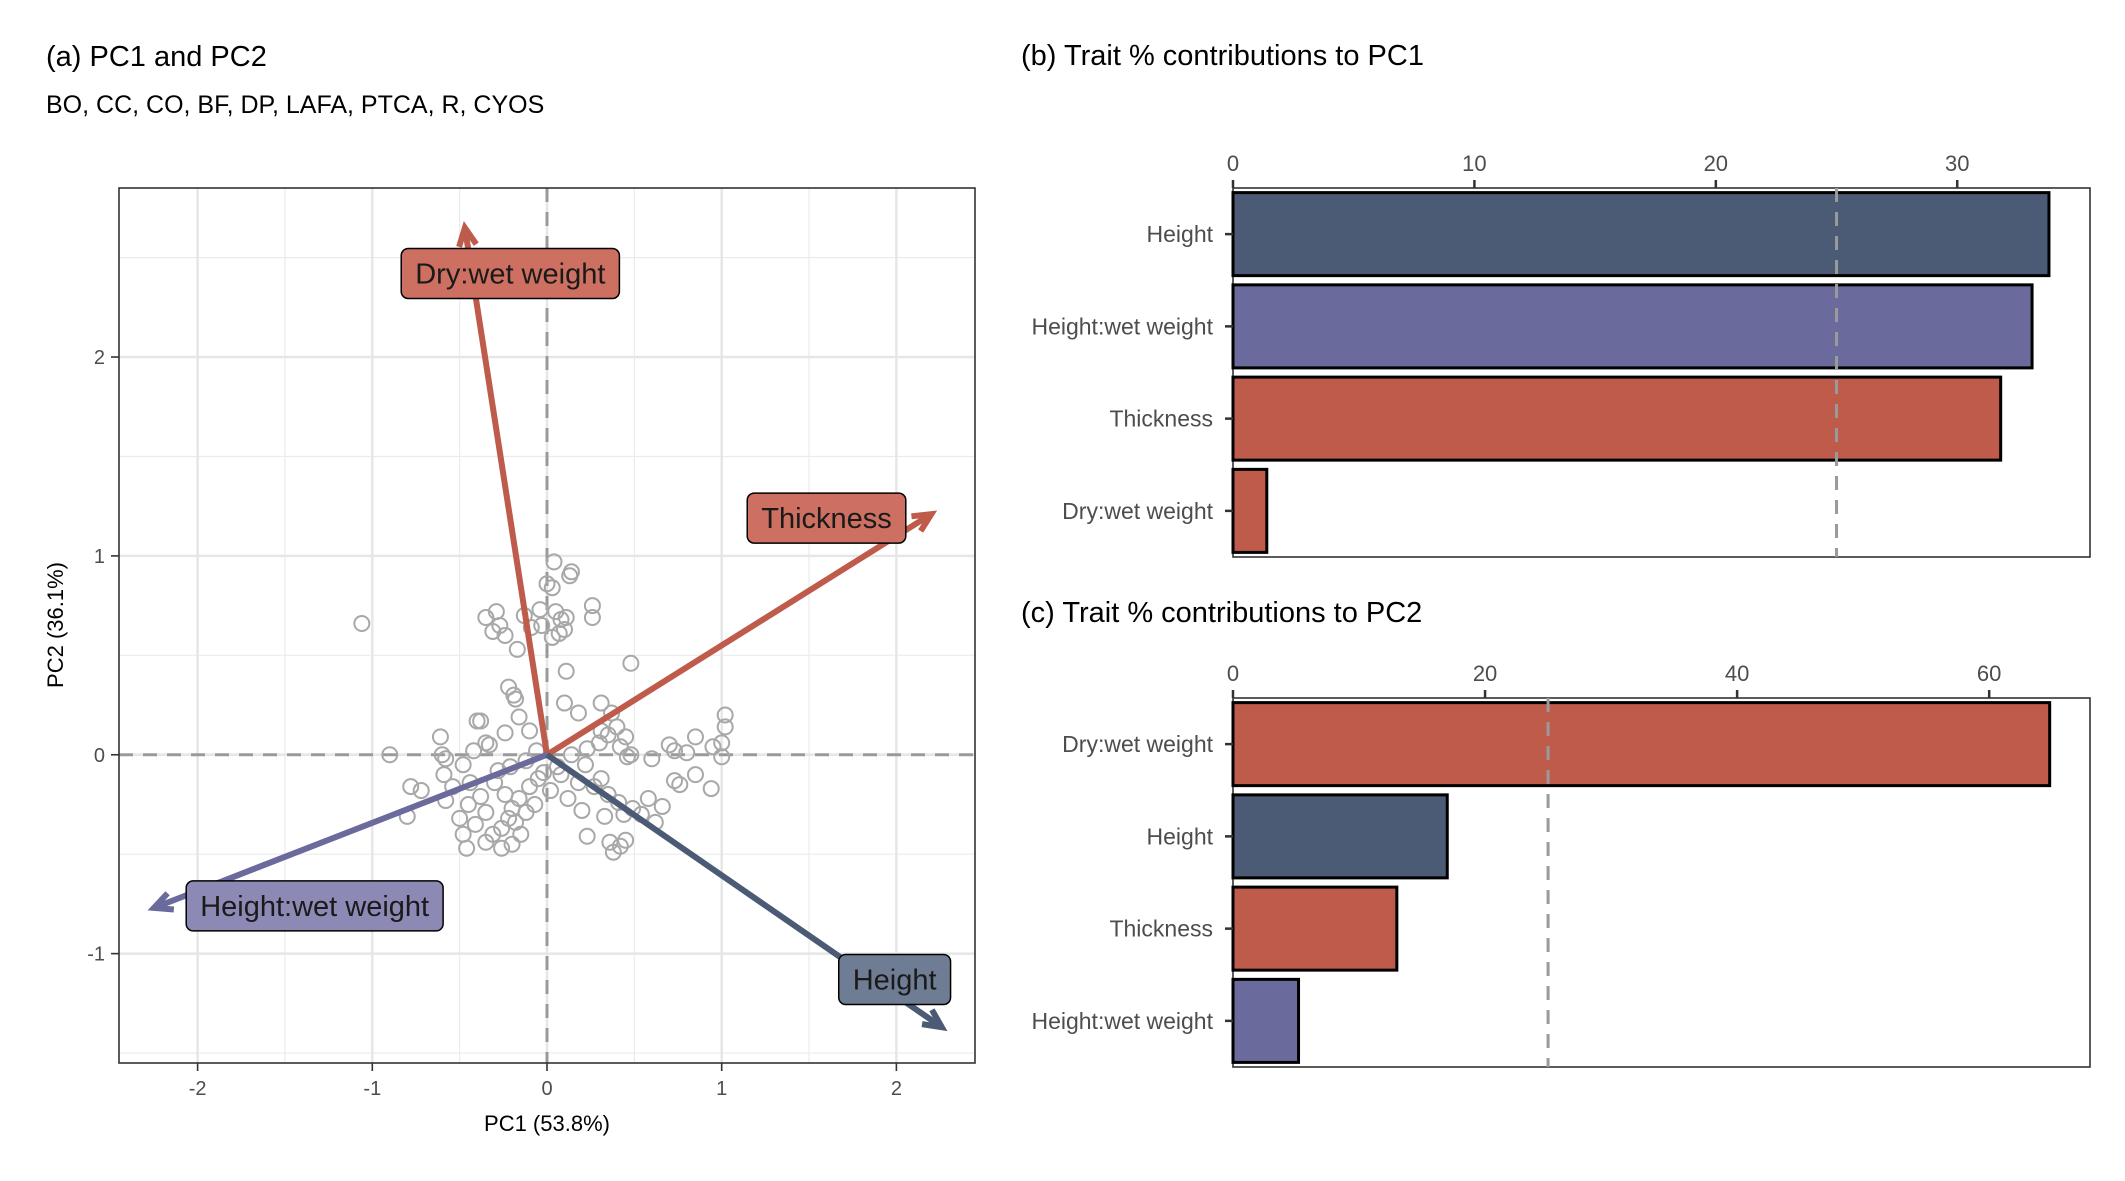  Describe the element at coordinates (1222, 56) in the screenshot. I see `panel-b-title: (b) Trait % contributions to PC1` at that location.